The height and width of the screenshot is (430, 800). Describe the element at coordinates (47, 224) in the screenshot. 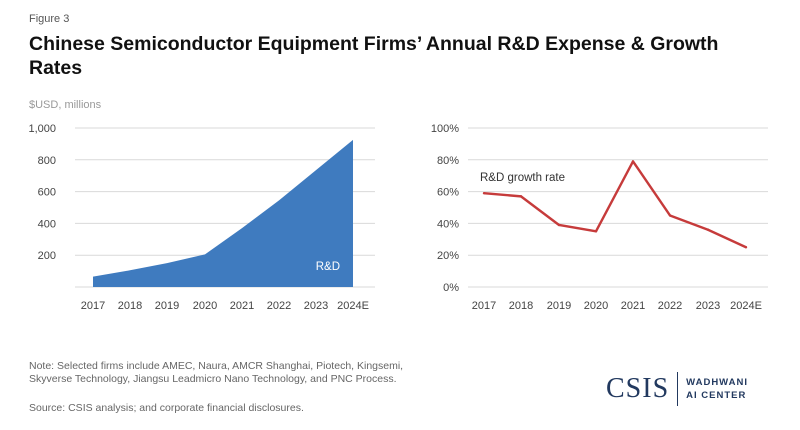

I see `y-tick-label: 400` at that location.